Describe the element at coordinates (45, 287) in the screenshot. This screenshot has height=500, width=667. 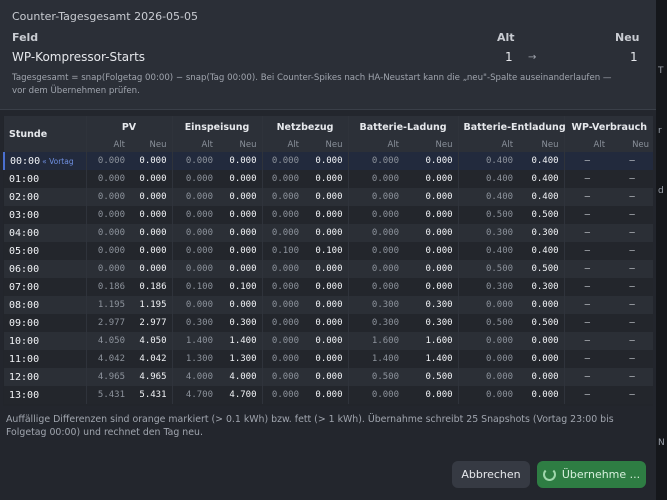
I see `hour-cell: 07:00` at that location.